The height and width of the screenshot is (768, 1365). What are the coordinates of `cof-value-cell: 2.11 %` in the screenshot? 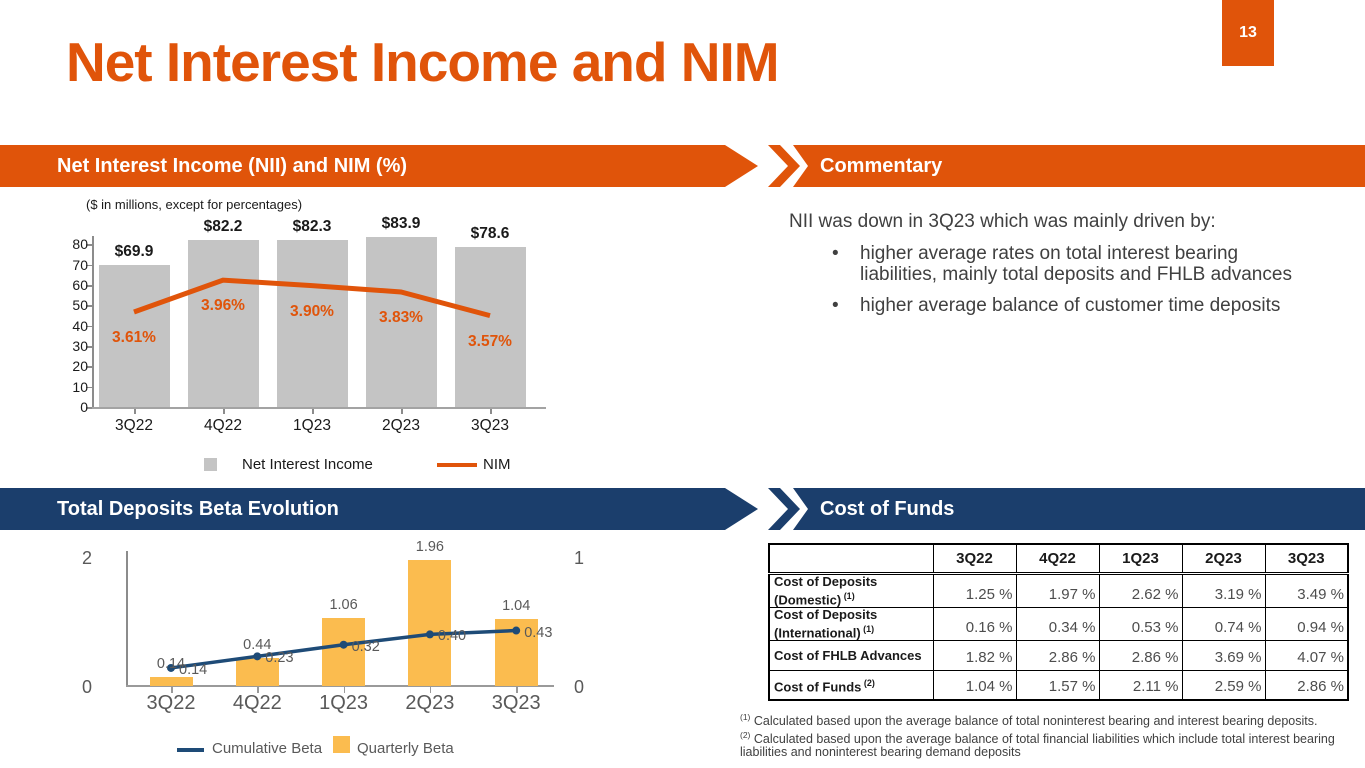 It's located at (1140, 685).